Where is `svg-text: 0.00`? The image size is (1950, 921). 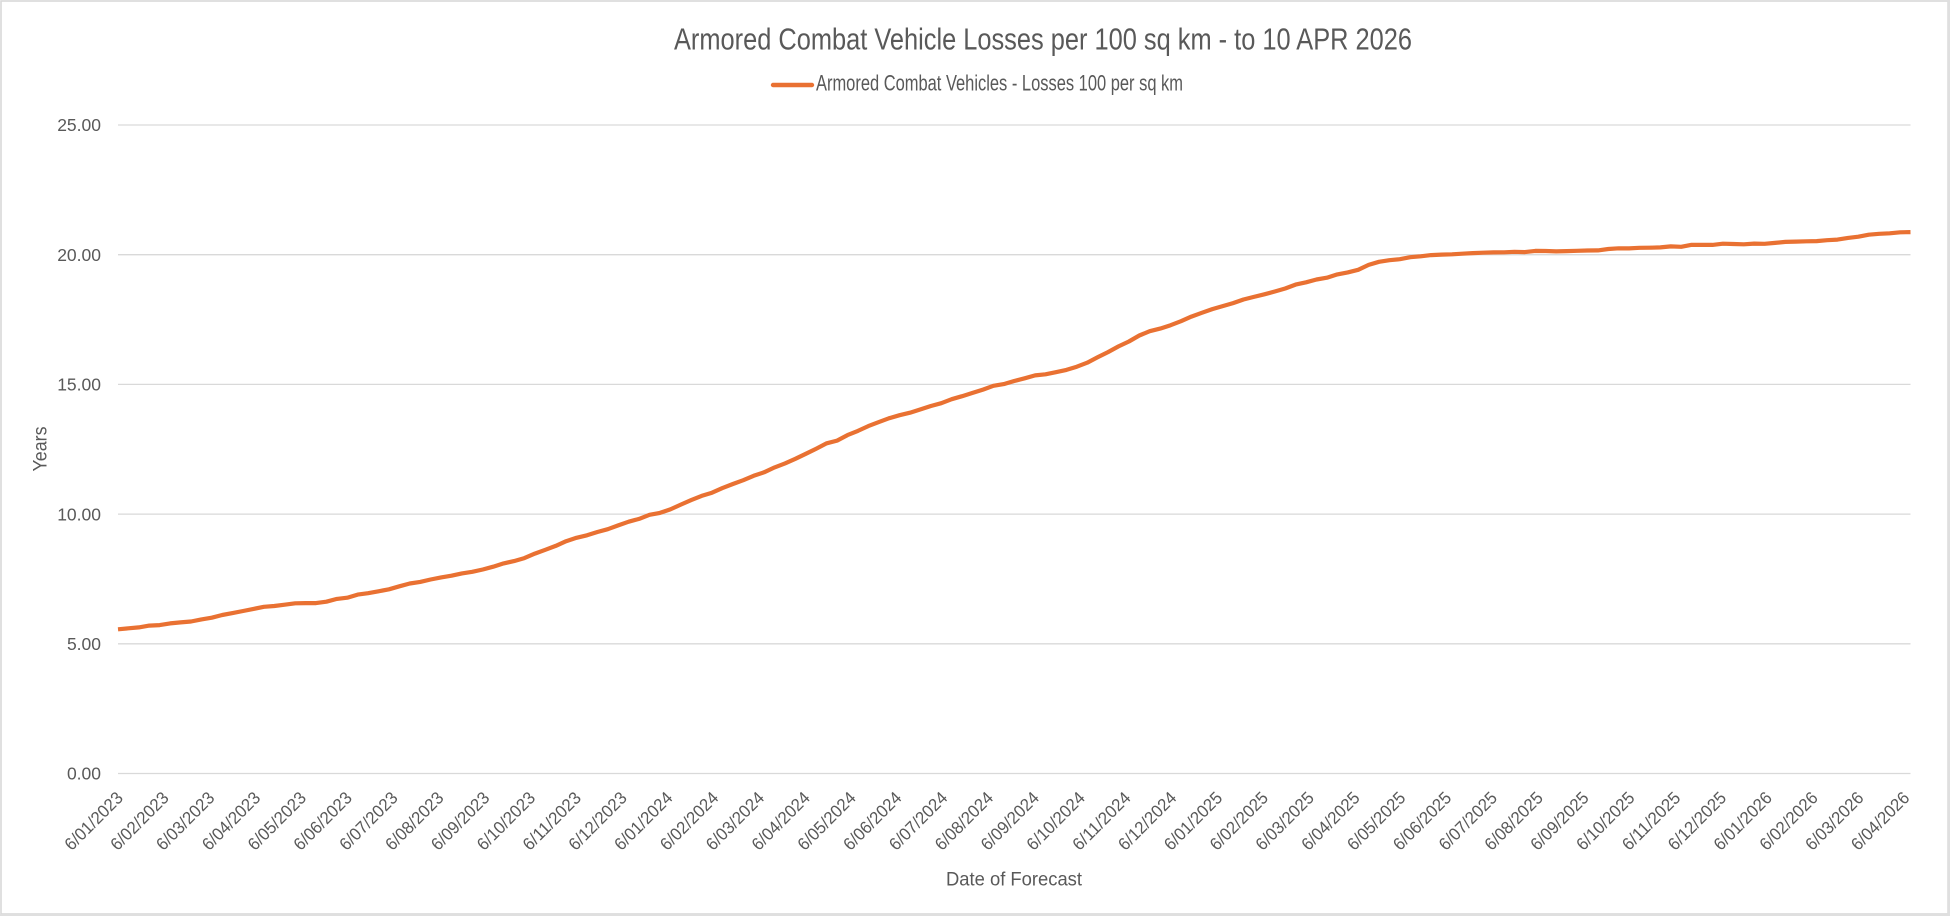
svg-text: 0.00 is located at coordinates (84, 774).